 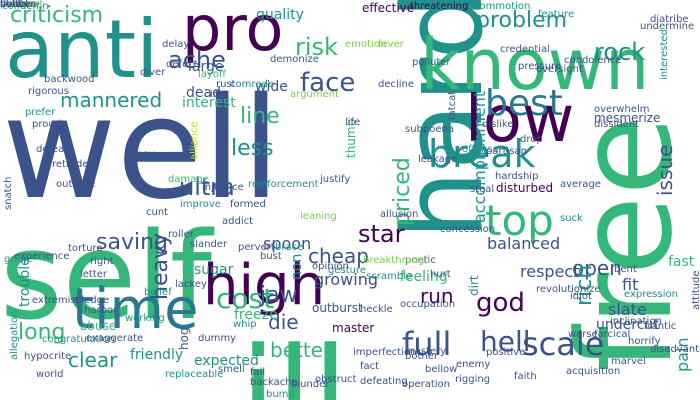 What do you see at coordinates (625, 269) in the screenshot?
I see `cloud-word: bent` at bounding box center [625, 269].